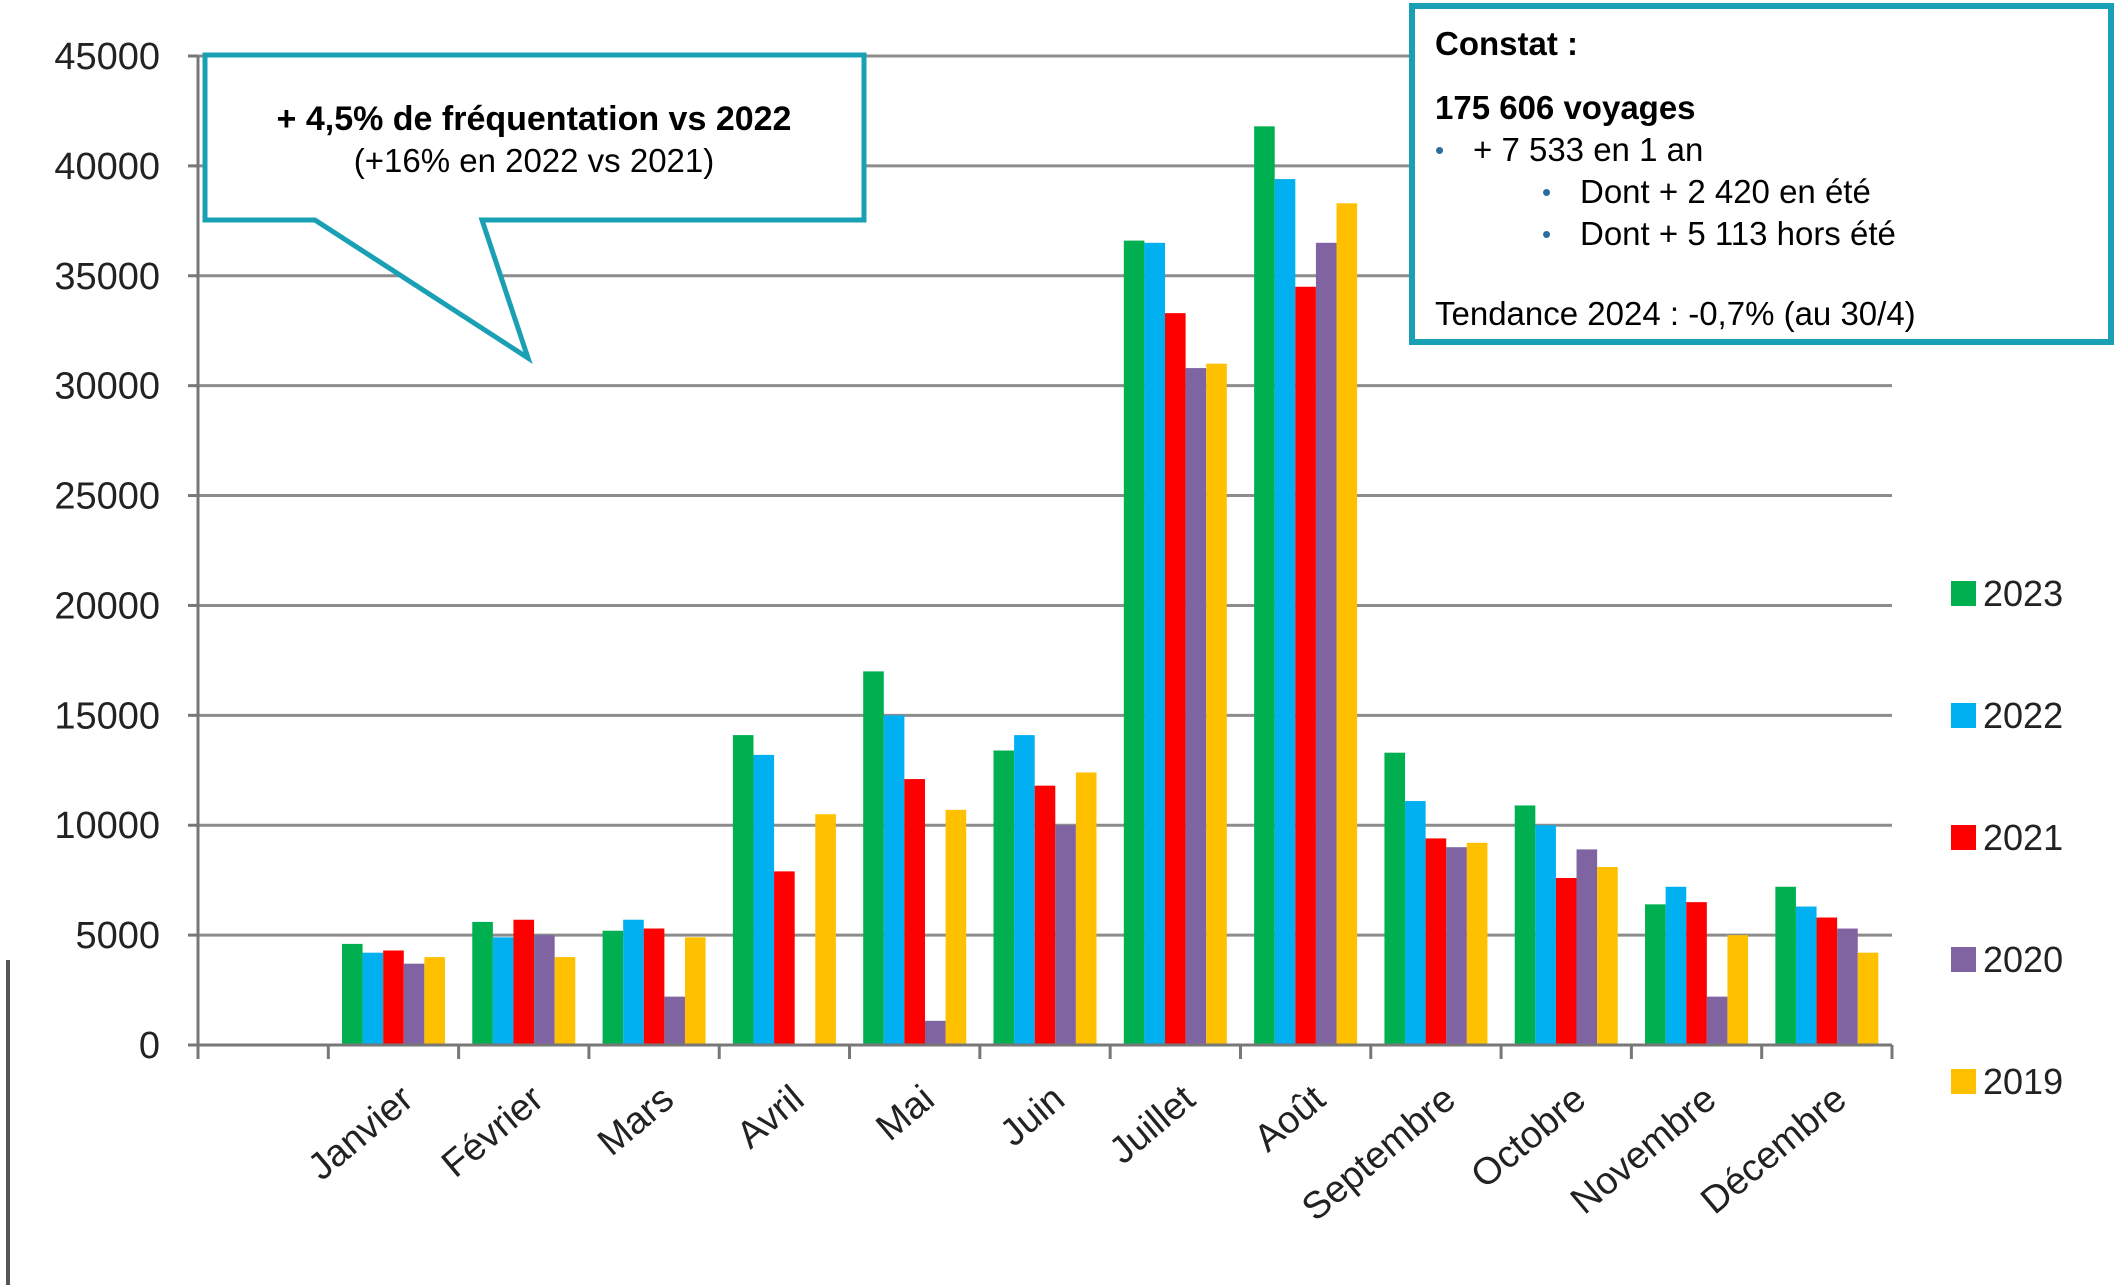 The height and width of the screenshot is (1285, 2125). I want to click on y-tick-label: 15000, so click(107, 716).